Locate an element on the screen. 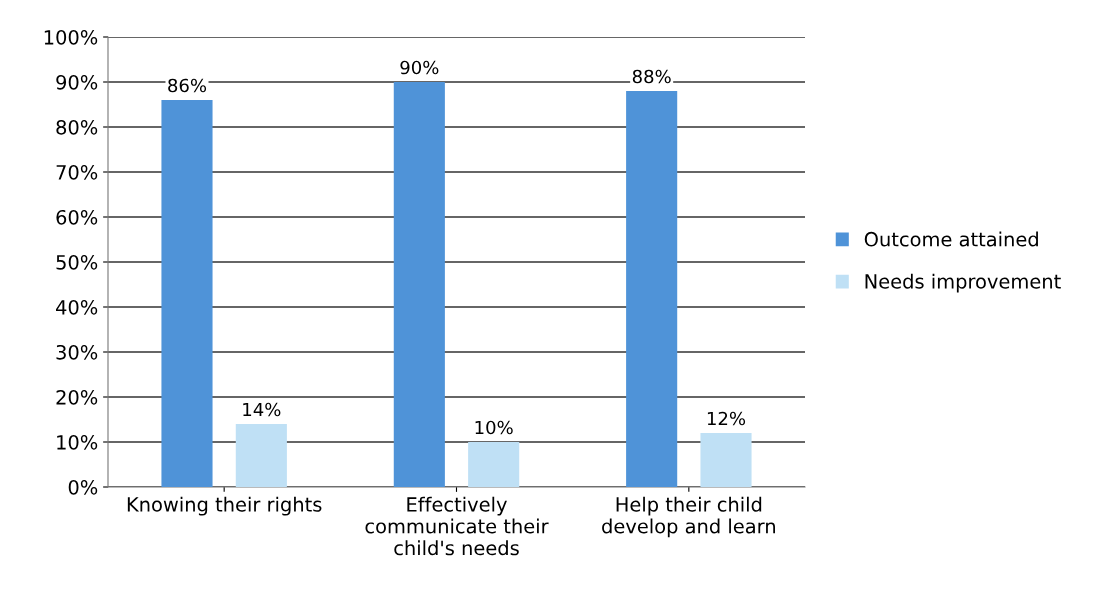 The image size is (1107, 616). x-tick-label: Effectively communicate their child's needs is located at coordinates (457, 526).